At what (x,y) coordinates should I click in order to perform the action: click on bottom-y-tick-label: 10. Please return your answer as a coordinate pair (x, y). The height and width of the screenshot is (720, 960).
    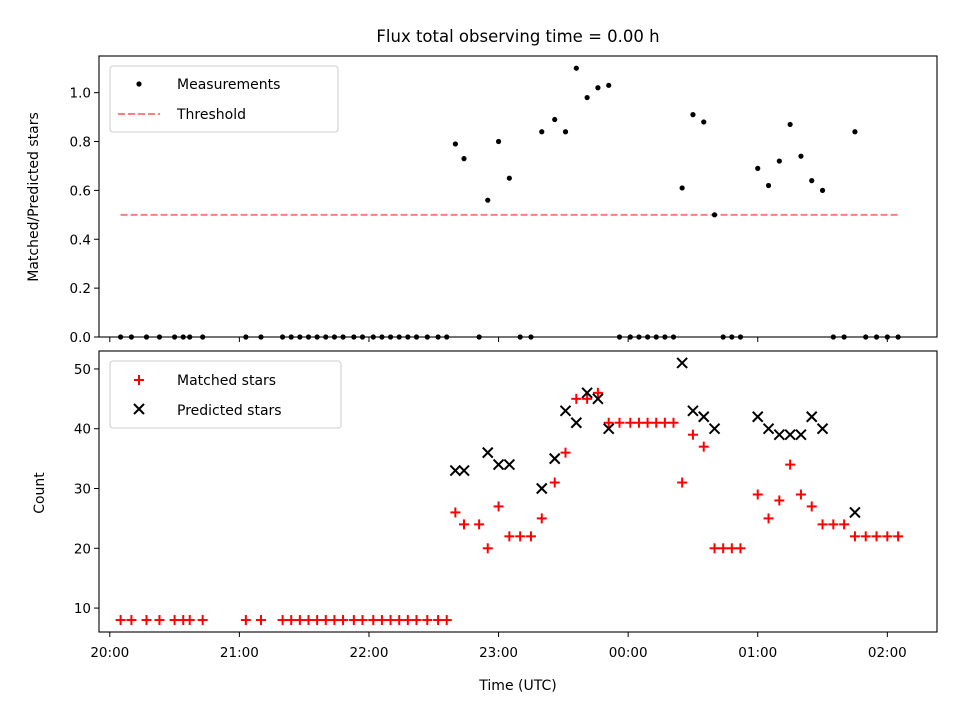
    Looking at the image, I should click on (82, 609).